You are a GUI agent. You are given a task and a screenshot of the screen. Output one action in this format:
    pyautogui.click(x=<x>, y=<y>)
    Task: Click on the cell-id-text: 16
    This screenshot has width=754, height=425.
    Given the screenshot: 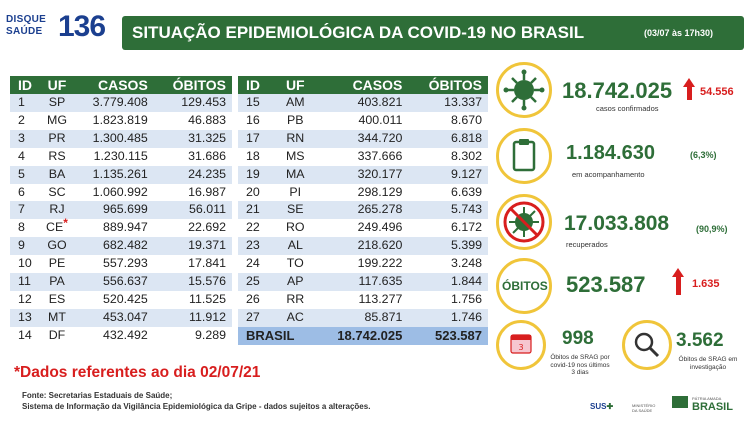 What is the action you would take?
    pyautogui.click(x=253, y=119)
    